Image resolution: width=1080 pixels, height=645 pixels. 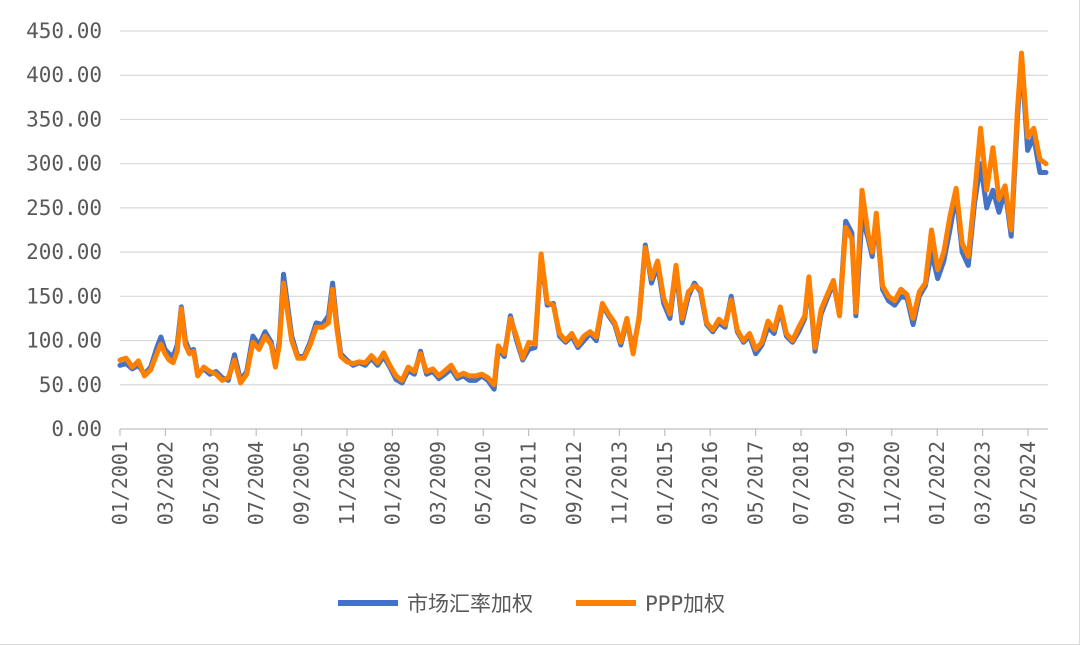 What do you see at coordinates (64, 208) in the screenshot?
I see `y-tick-label: 250.00` at bounding box center [64, 208].